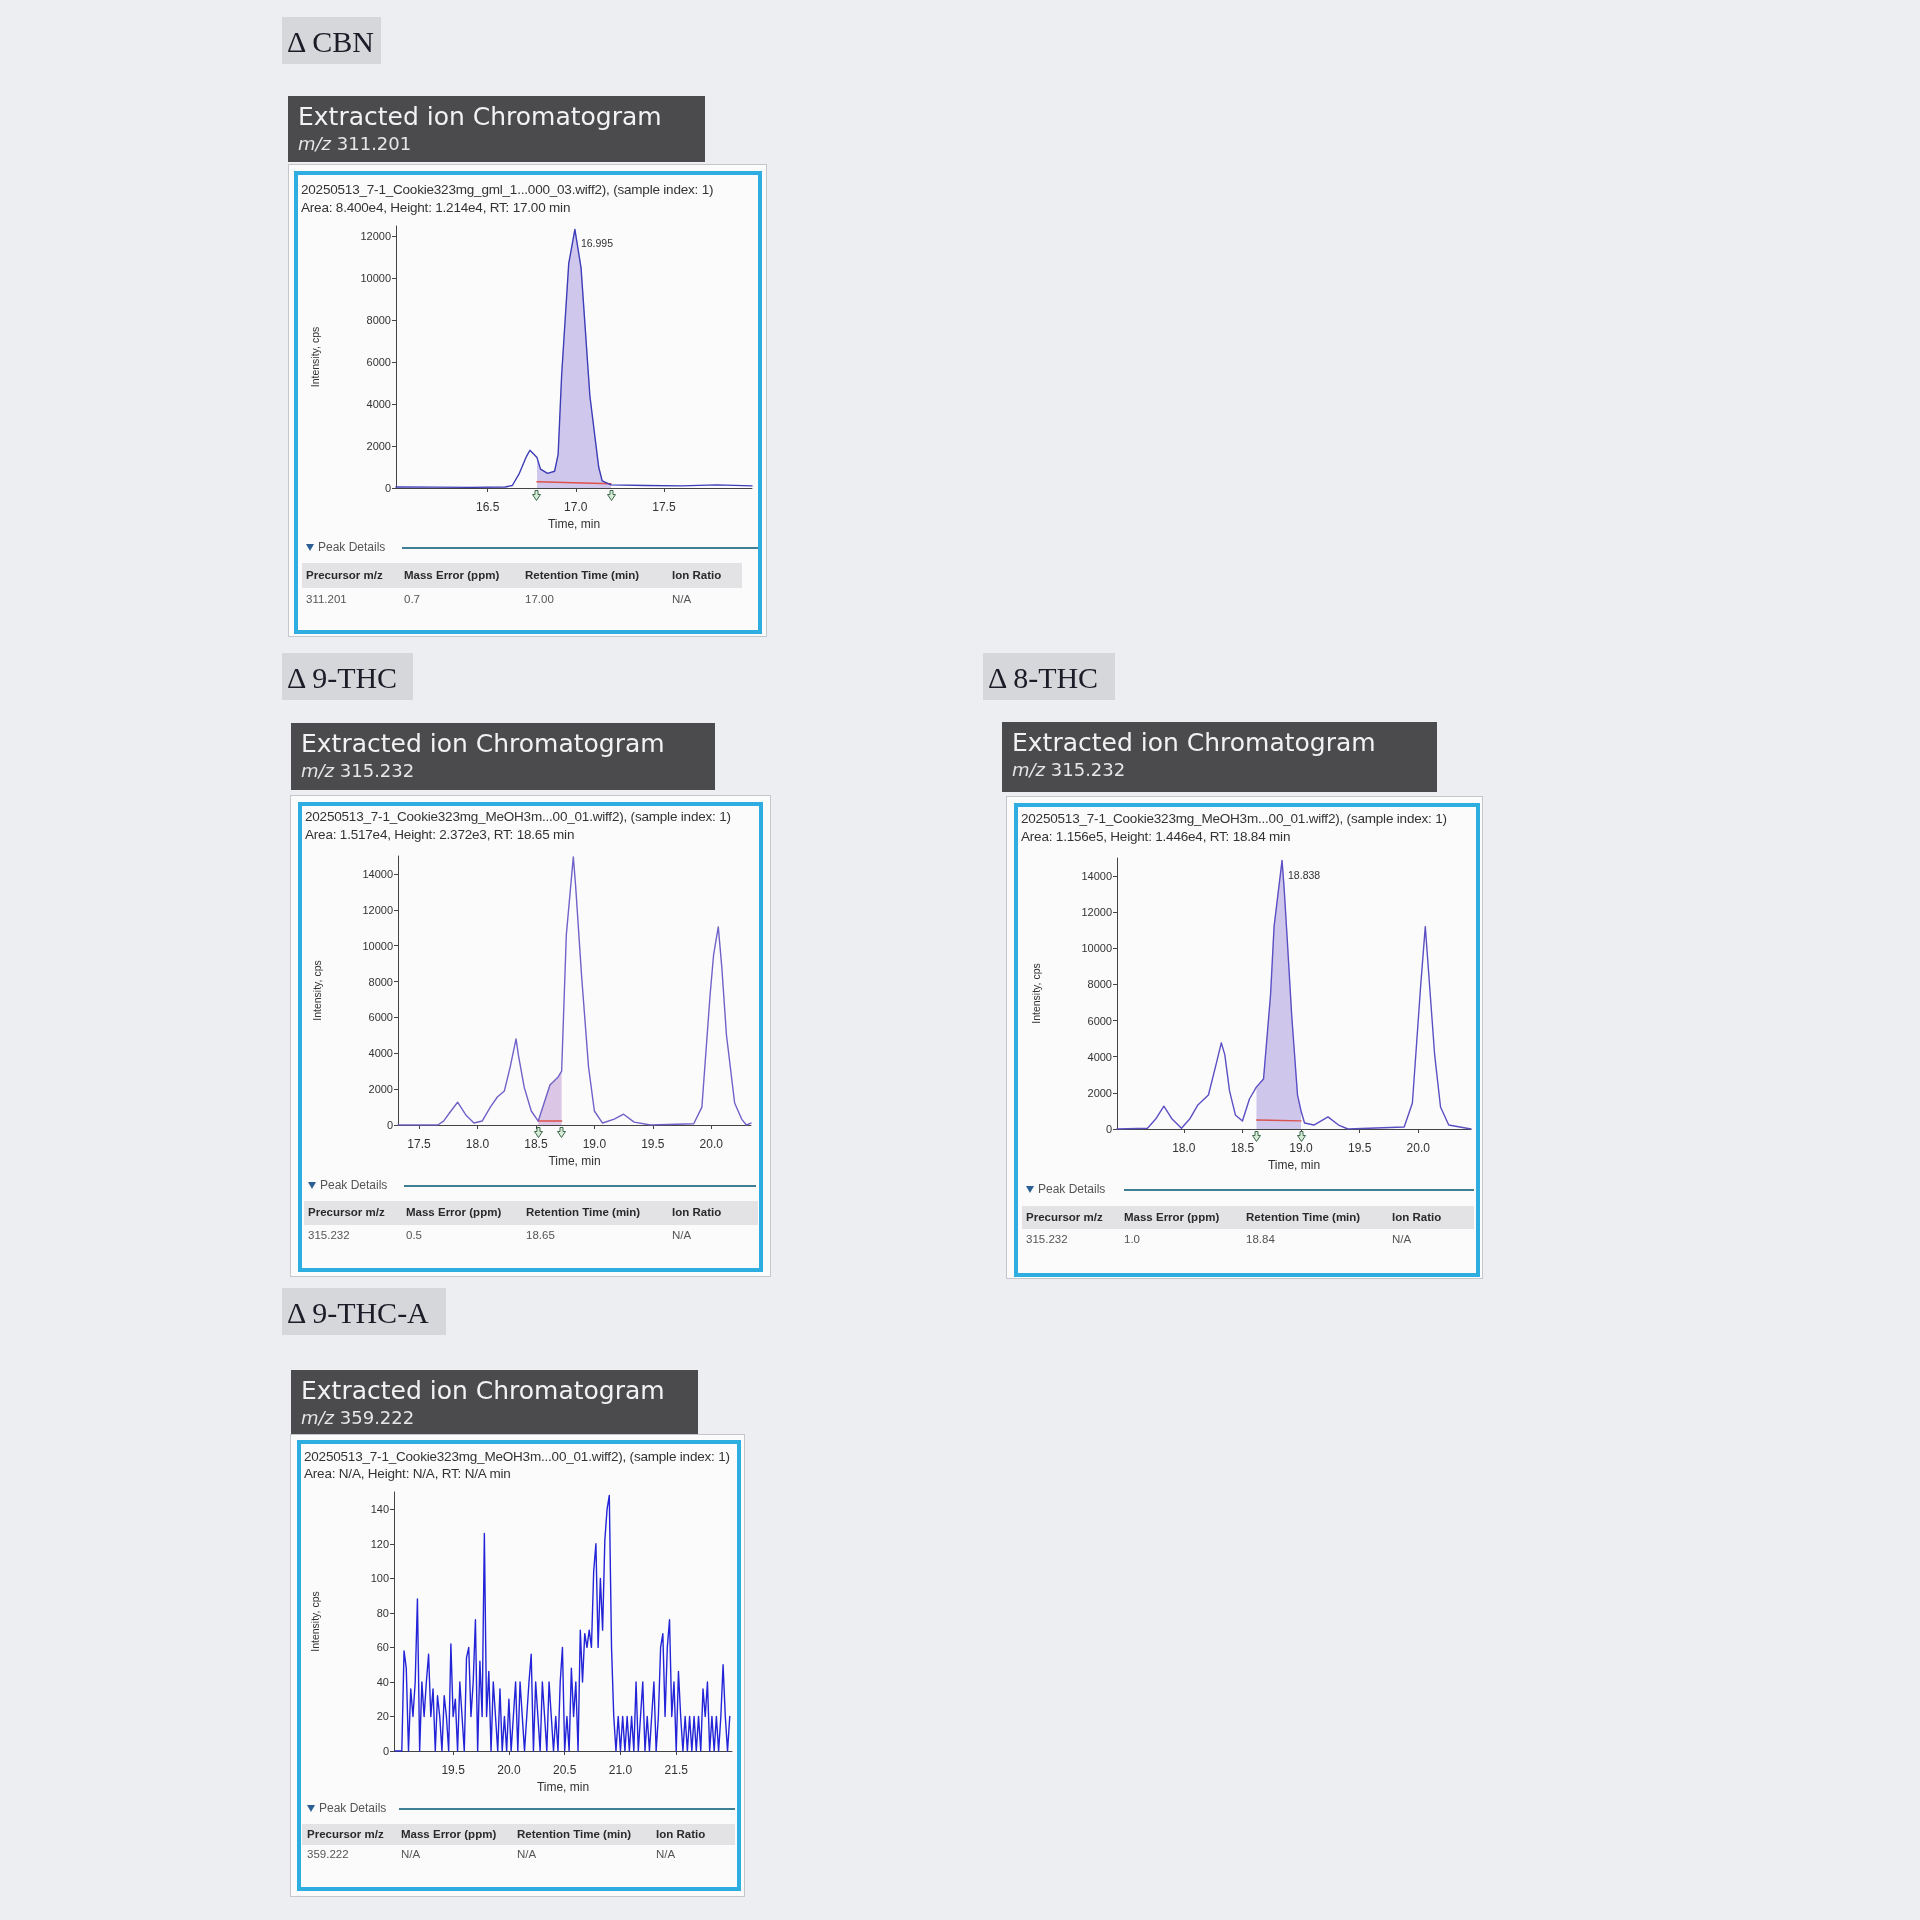  What do you see at coordinates (1304, 874) in the screenshot?
I see `annotation: 18.838` at bounding box center [1304, 874].